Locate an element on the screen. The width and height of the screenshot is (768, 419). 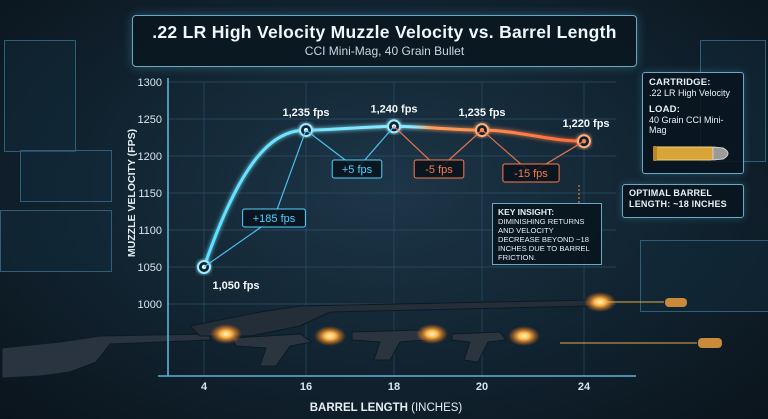
point-label: 1,240 fps is located at coordinates (393, 109).